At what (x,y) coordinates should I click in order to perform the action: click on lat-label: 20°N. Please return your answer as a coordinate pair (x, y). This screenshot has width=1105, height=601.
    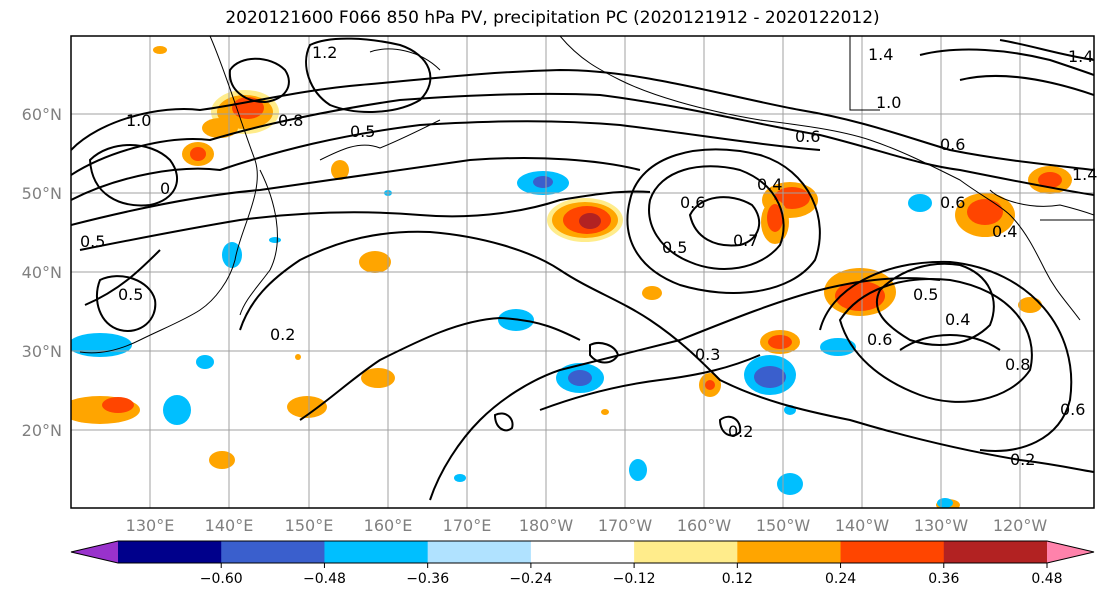
    Looking at the image, I should click on (42, 430).